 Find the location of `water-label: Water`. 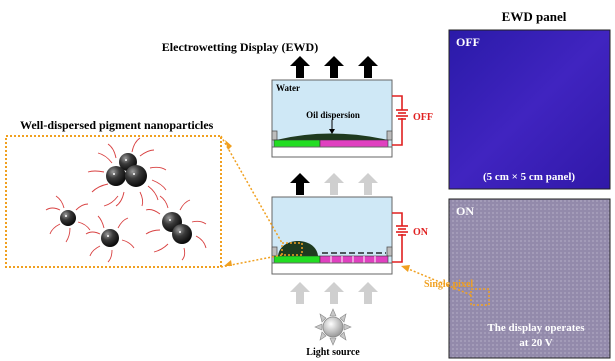

water-label: Water is located at coordinates (288, 88).